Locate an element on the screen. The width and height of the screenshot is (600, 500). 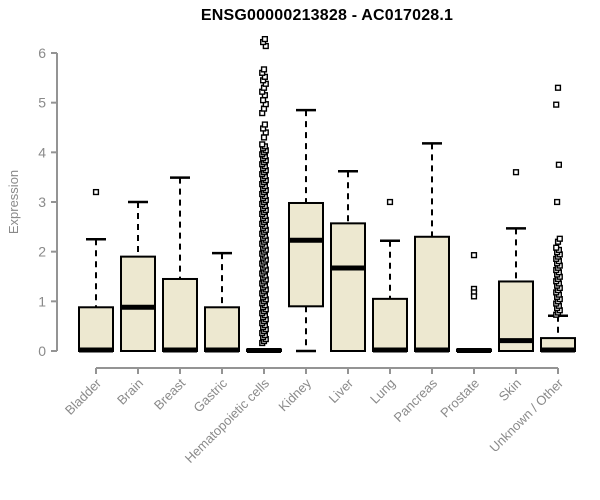
x-tick-label-lung: Lung is located at coordinates (382, 391).